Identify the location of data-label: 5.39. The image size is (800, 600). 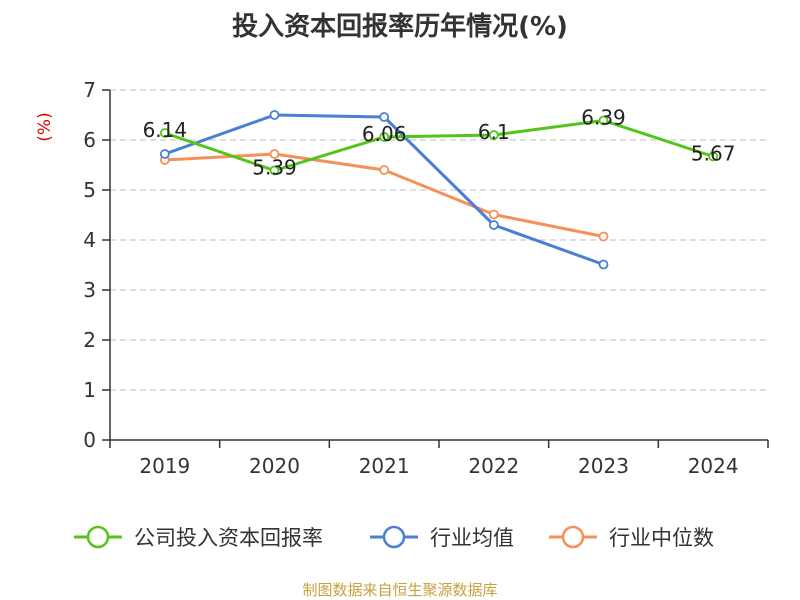
(274, 168).